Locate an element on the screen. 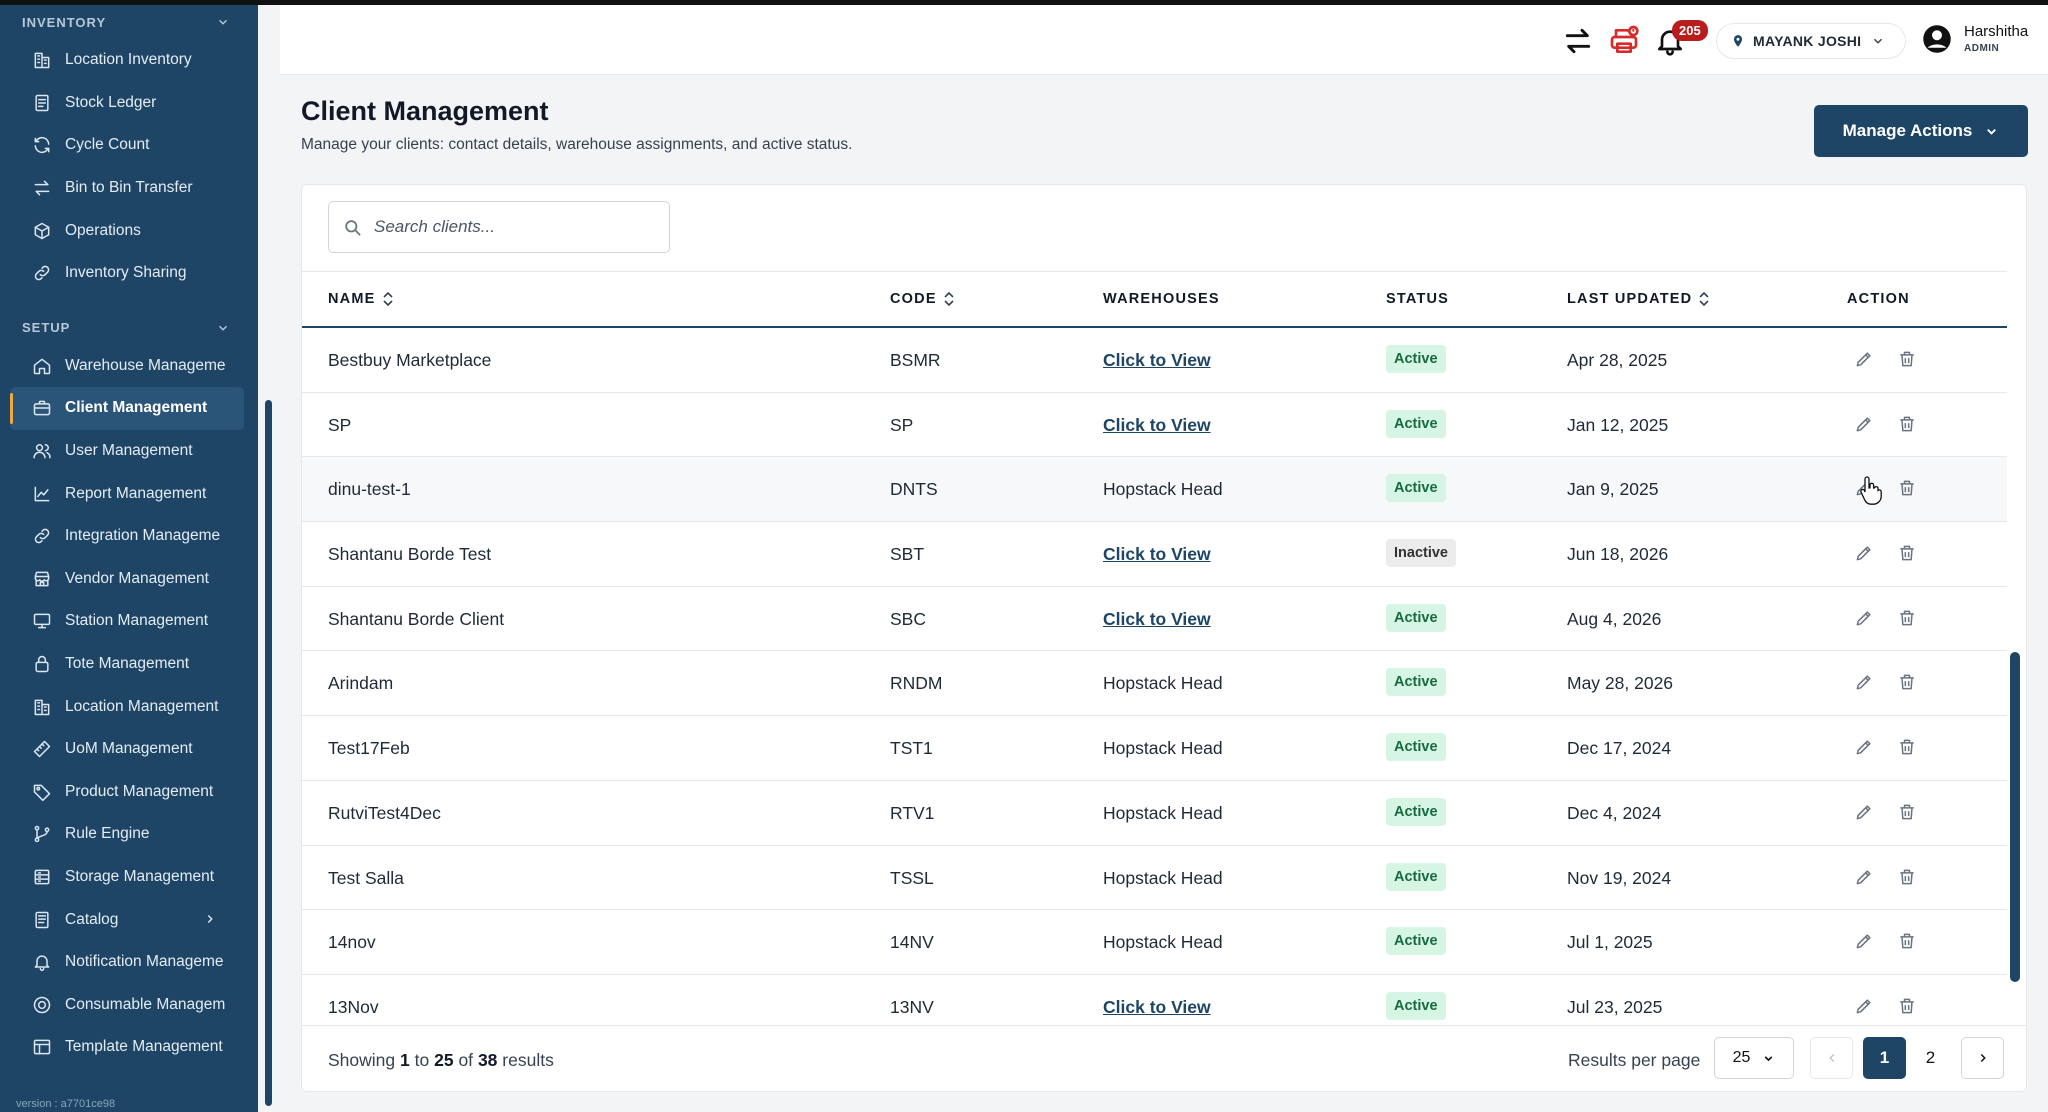  sidebar-item-inventory-sharing: Inventory Sharing is located at coordinates (127, 273).